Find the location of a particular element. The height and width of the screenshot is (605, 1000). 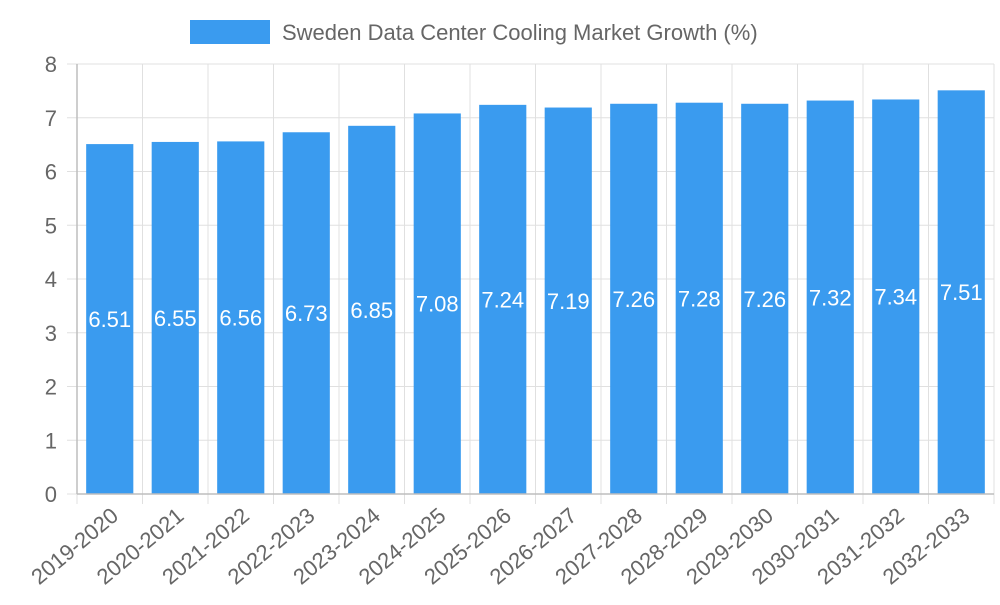

bar-value-label: 7.34 is located at coordinates (895, 297).